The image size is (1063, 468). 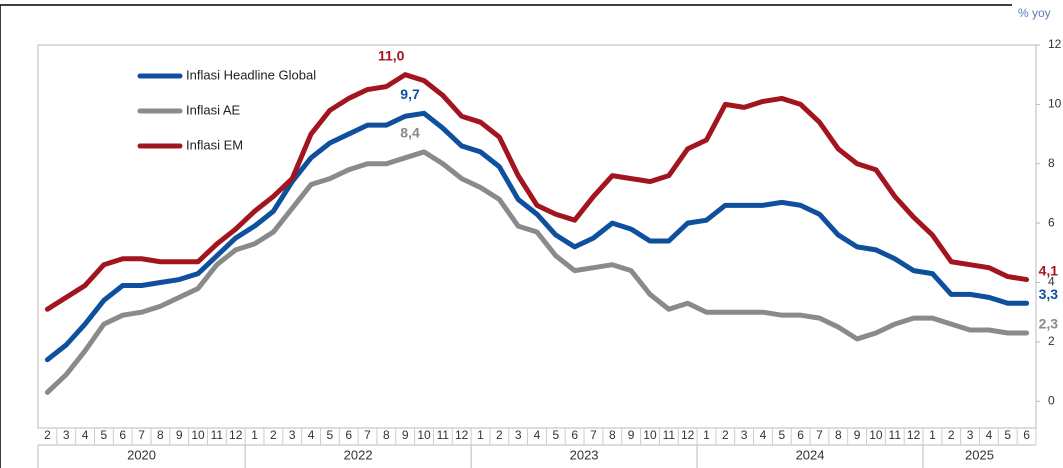 What do you see at coordinates (1051, 163) in the screenshot?
I see `y-tick-label: 8` at bounding box center [1051, 163].